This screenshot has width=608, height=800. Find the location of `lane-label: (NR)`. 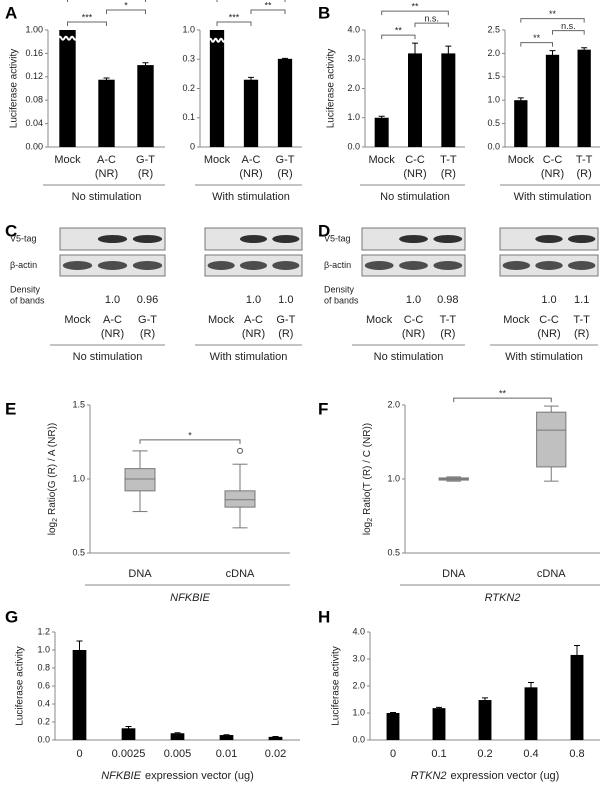

lane-label: (NR) is located at coordinates (413, 334).